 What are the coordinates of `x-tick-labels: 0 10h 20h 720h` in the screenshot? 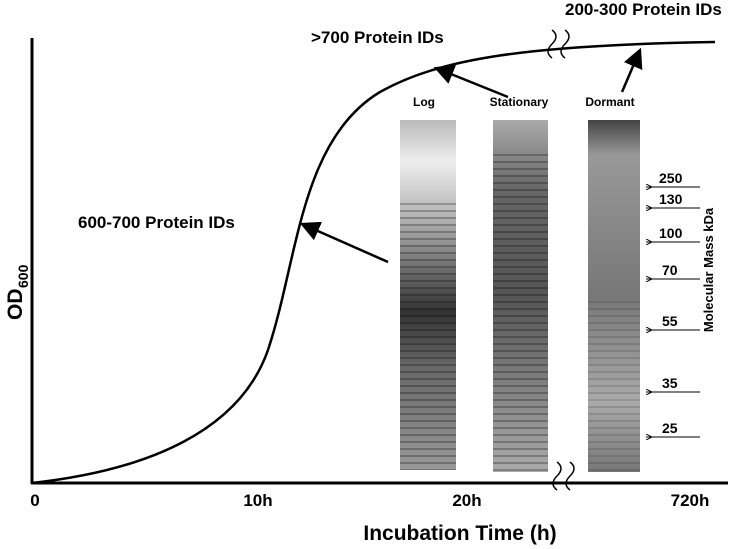 It's located at (369, 500).